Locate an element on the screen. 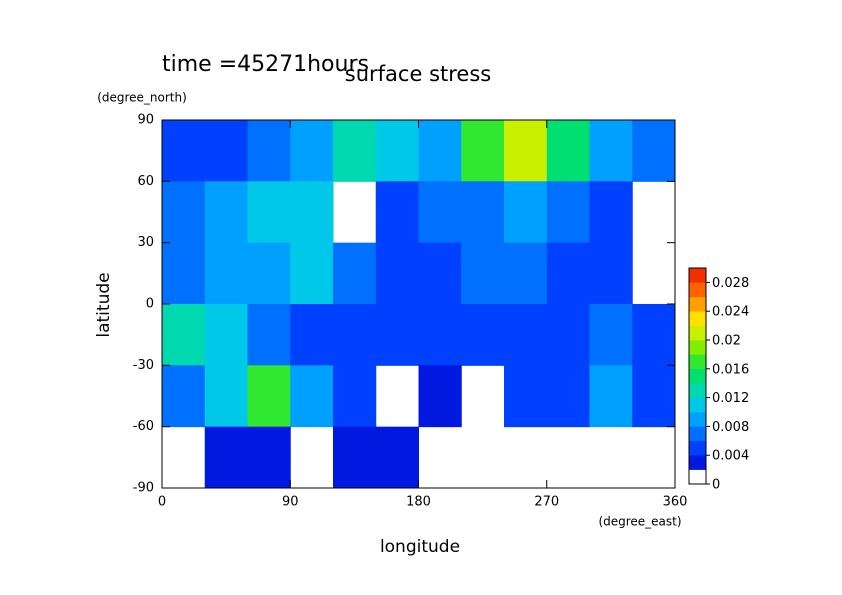 Image resolution: width=842 pixels, height=595 pixels. y-tick-label: -60 is located at coordinates (143, 426).